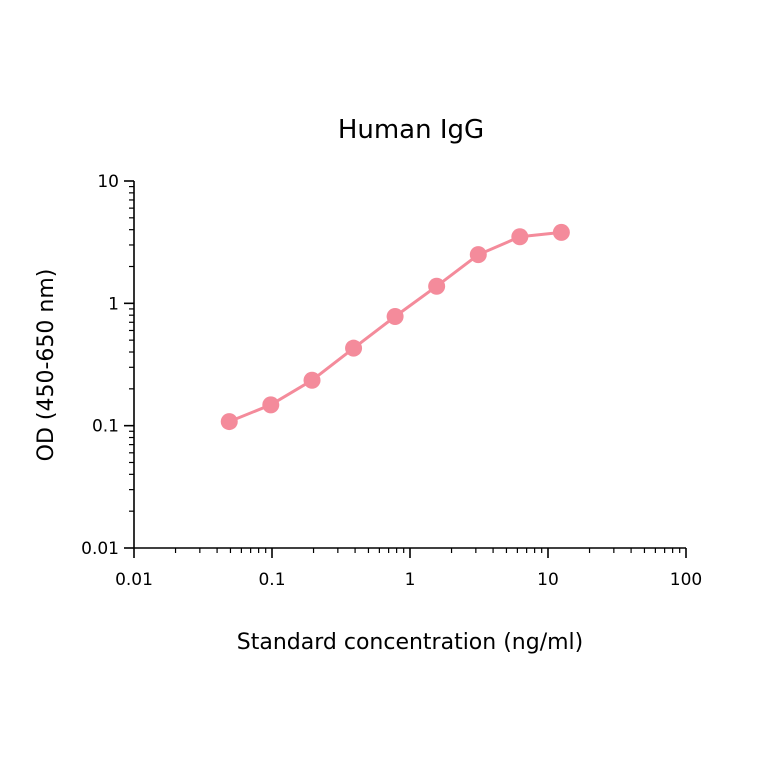  Describe the element at coordinates (411, 130) in the screenshot. I see `chart-title: Human IgG` at that location.